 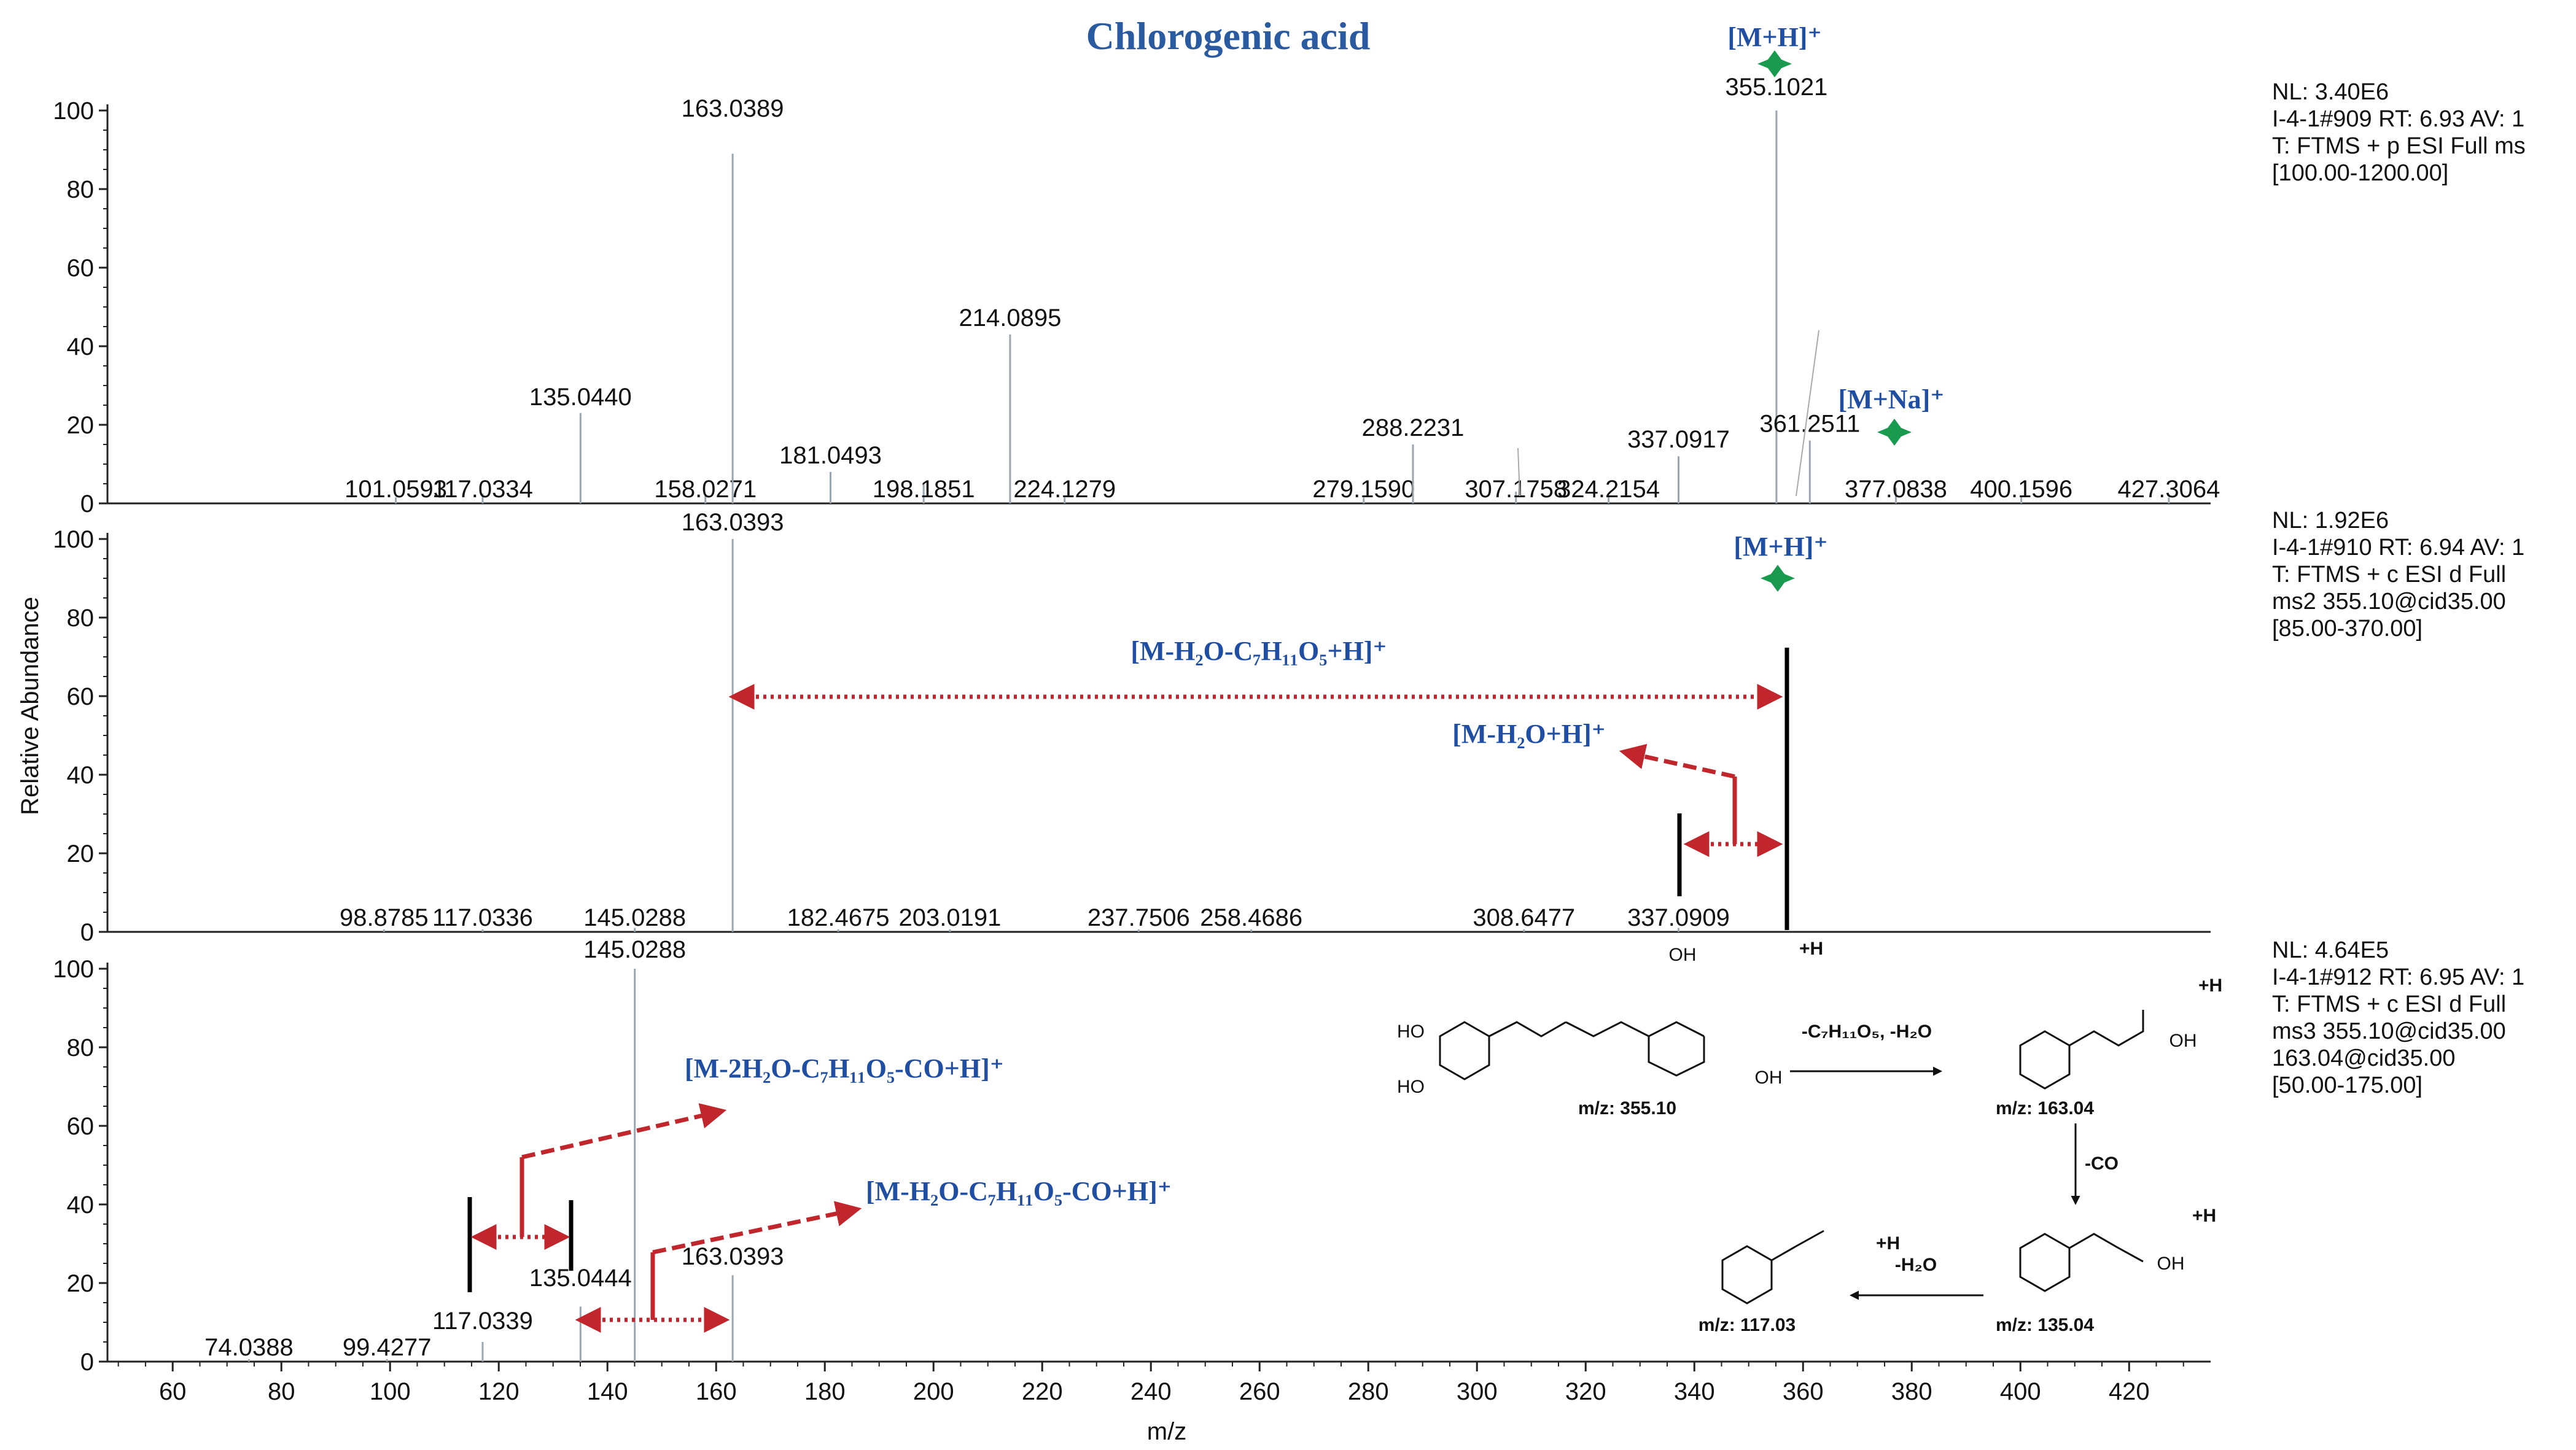 I want to click on x-tick-label: 360, so click(x=1803, y=1391).